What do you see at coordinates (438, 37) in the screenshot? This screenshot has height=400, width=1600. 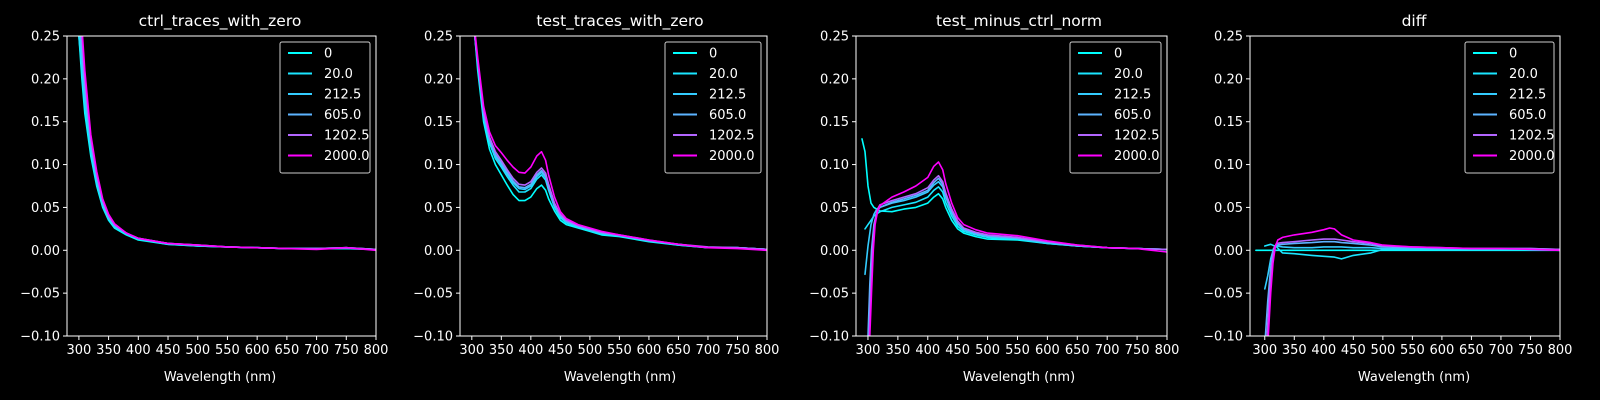 I see `panel-2-ytick-label: 0.25` at bounding box center [438, 37].